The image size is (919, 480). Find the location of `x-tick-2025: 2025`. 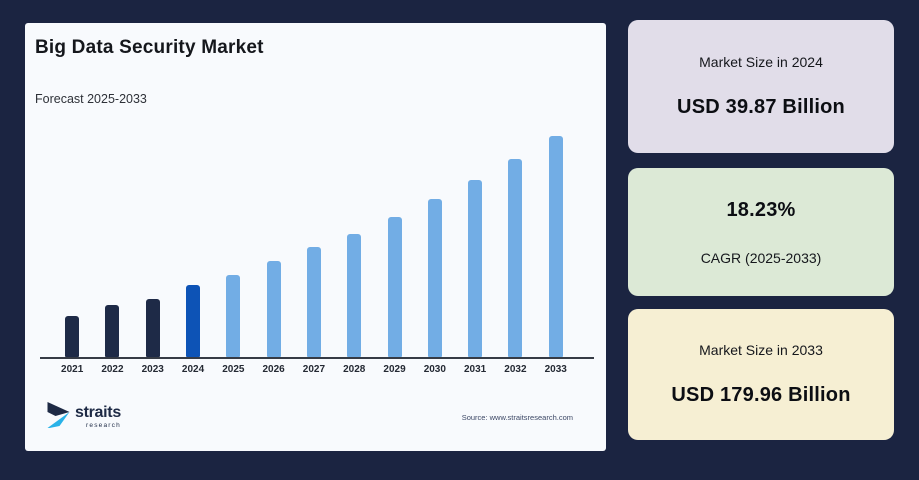

x-tick-2025: 2025 is located at coordinates (233, 369).